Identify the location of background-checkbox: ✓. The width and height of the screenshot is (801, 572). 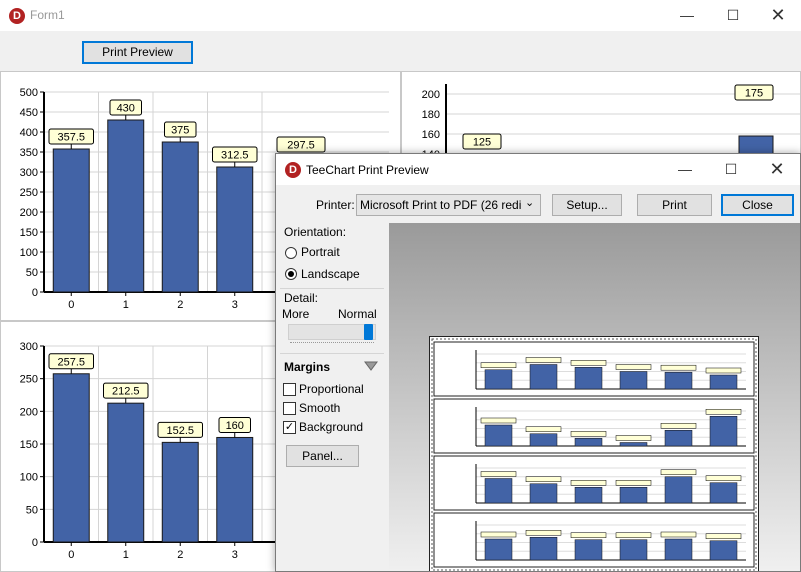
(289, 427).